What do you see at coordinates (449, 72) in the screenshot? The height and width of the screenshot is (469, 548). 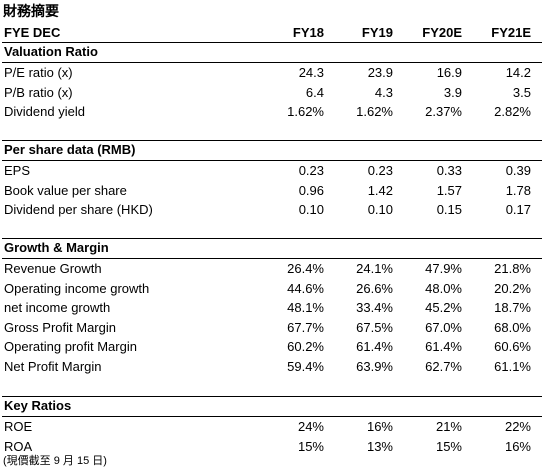 I see `cell: 16.9` at bounding box center [449, 72].